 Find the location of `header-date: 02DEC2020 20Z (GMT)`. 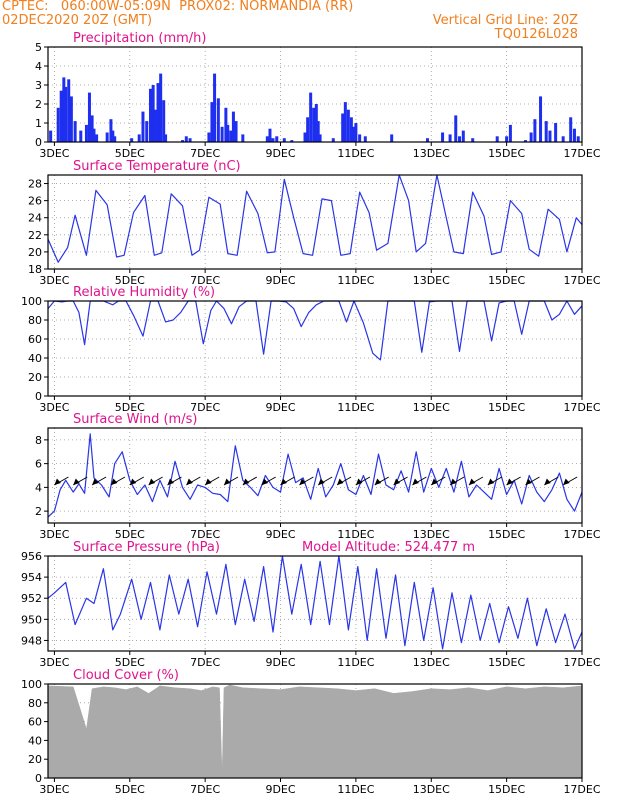

header-date: 02DEC2020 20Z (GMT) is located at coordinates (77, 20).